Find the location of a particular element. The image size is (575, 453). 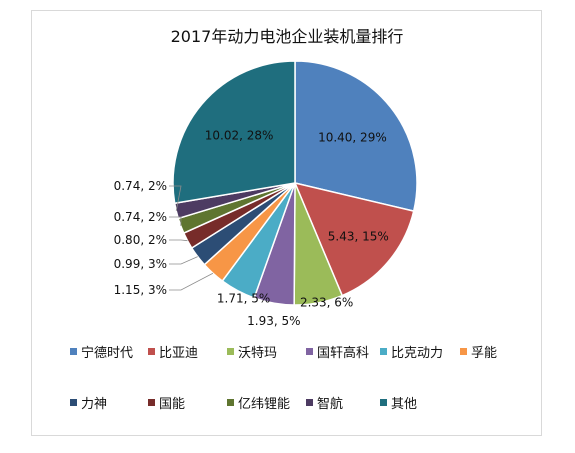

legend-label-3: 沃特玛 is located at coordinates (257, 353).